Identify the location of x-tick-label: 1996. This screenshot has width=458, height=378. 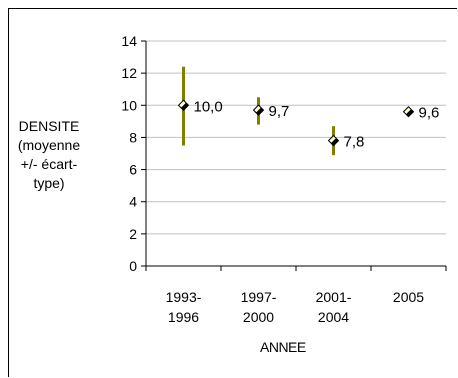
(183, 317).